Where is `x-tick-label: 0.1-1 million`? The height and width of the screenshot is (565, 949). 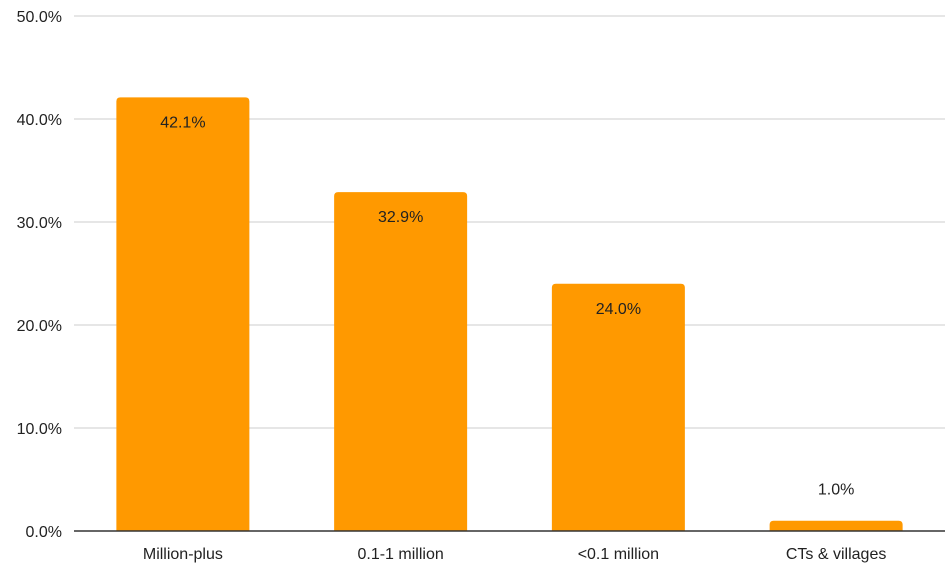
x-tick-label: 0.1-1 million is located at coordinates (400, 554).